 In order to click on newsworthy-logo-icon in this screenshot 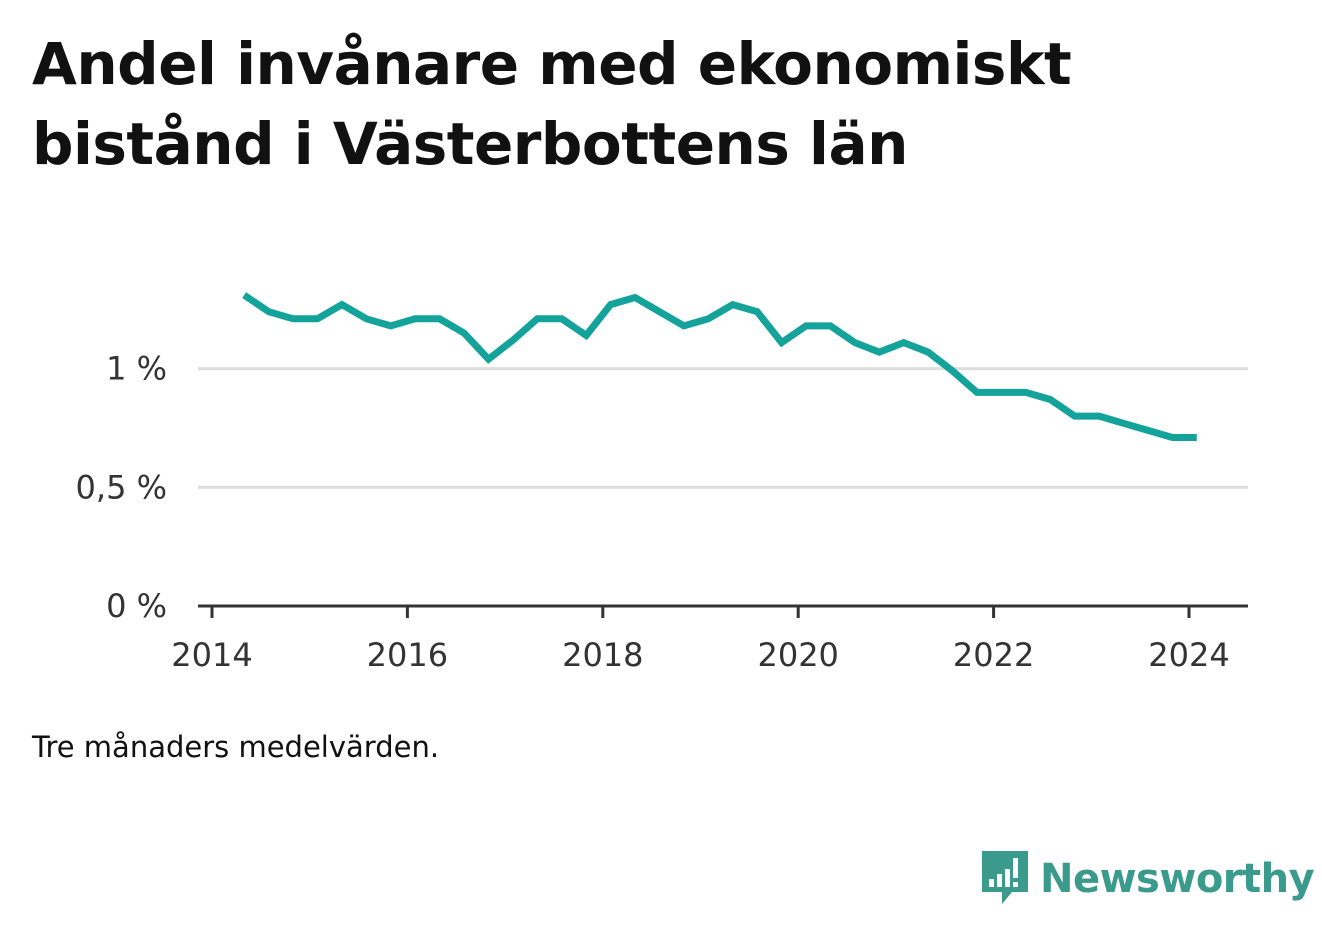, I will do `click(1005, 877)`.